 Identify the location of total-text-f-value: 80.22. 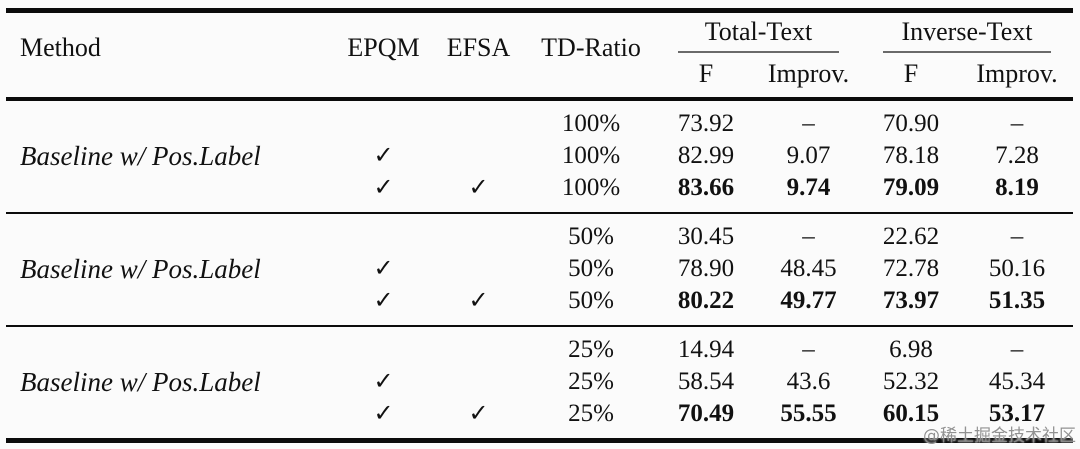
(706, 300).